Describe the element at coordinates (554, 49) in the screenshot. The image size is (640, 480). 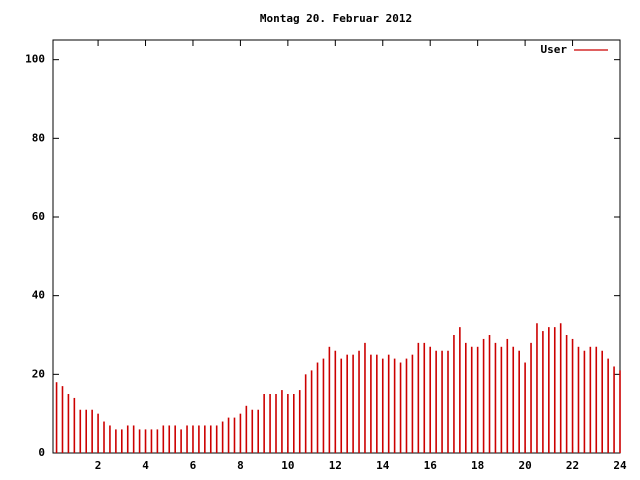
I see `legend-label: User` at that location.